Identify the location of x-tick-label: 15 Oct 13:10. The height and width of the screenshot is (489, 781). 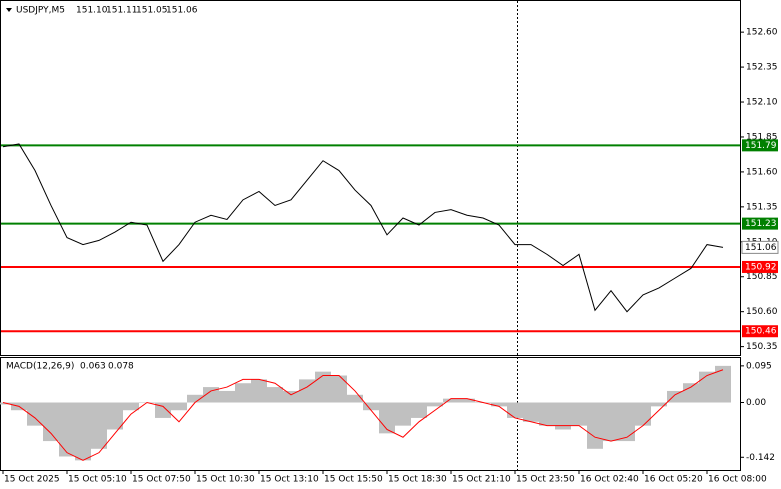
(289, 480).